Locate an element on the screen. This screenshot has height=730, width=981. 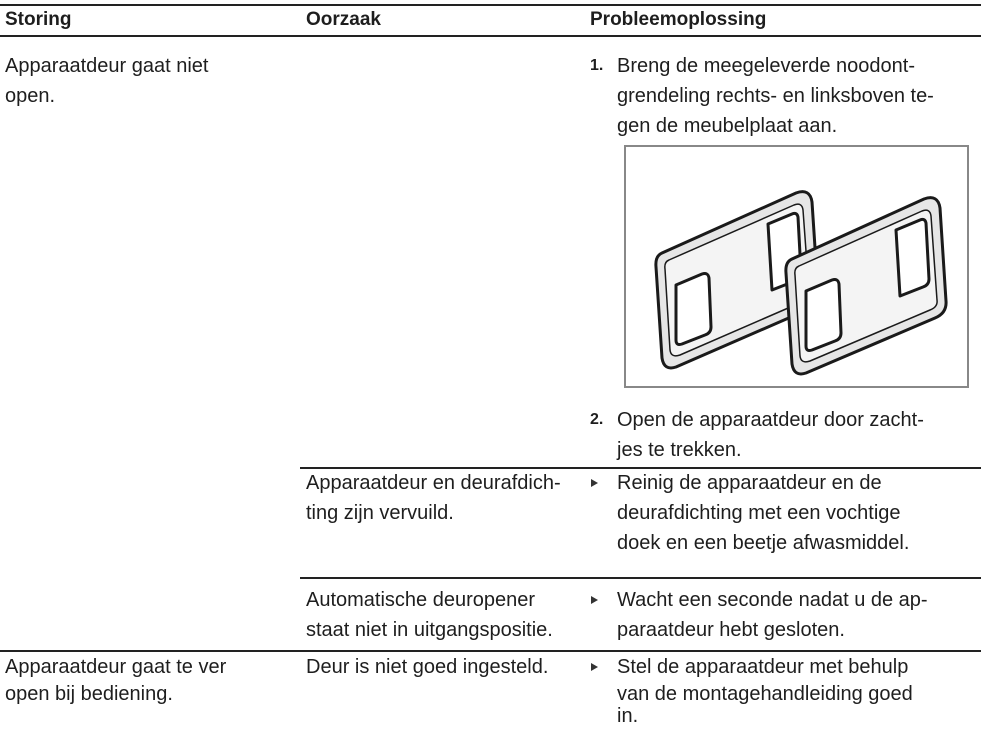
step-line: grendeling rechts- en linksboven te- is located at coordinates (775, 96).